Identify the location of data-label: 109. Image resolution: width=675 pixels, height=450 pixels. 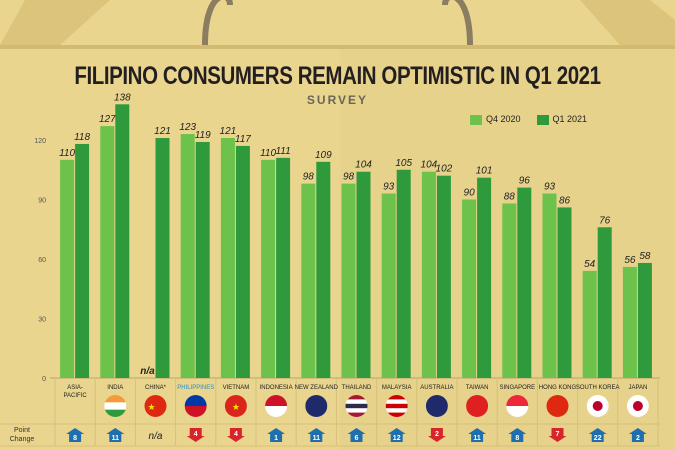
(323, 155).